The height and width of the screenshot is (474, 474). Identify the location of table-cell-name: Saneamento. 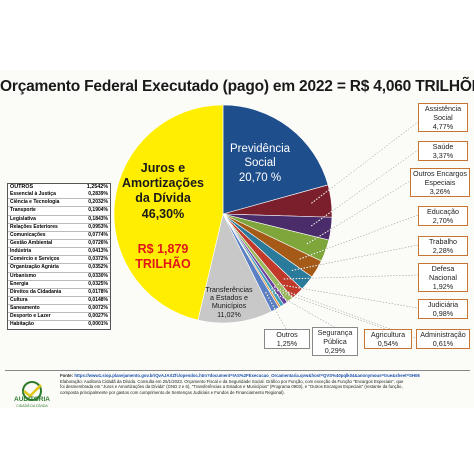
(25, 308).